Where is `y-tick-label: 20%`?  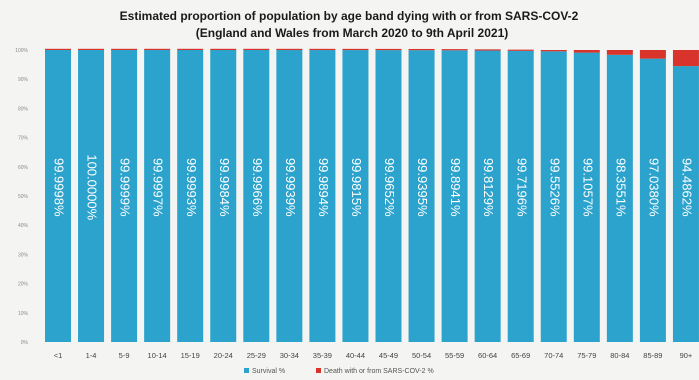 y-tick-label: 20% is located at coordinates (23, 285).